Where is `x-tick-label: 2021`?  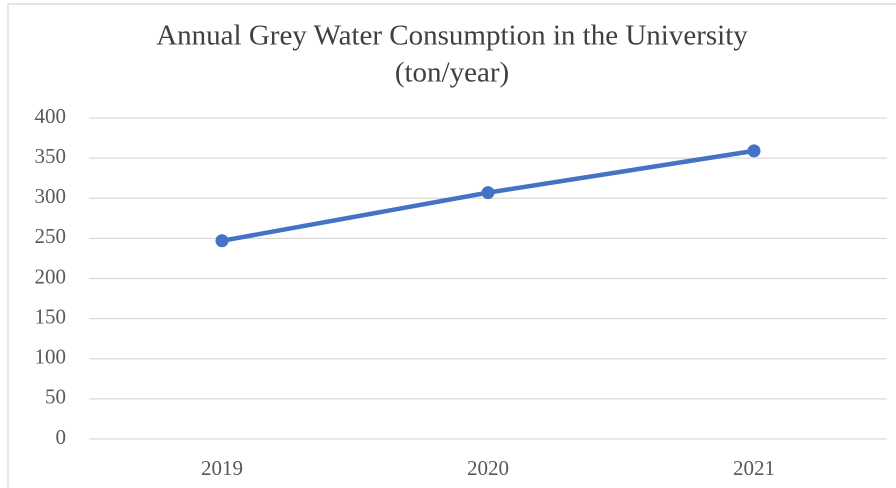
x-tick-label: 2021 is located at coordinates (754, 468).